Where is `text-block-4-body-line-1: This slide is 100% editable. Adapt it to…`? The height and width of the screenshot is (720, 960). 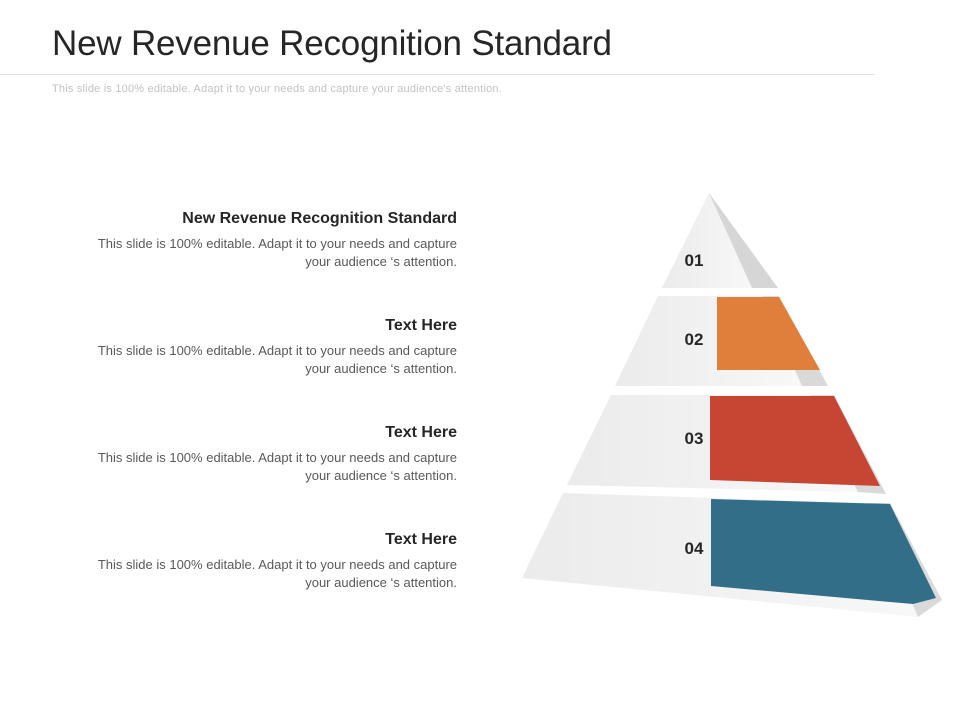
text-block-4-body-line-1: This slide is 100% editable. Adapt it to… is located at coordinates (277, 564).